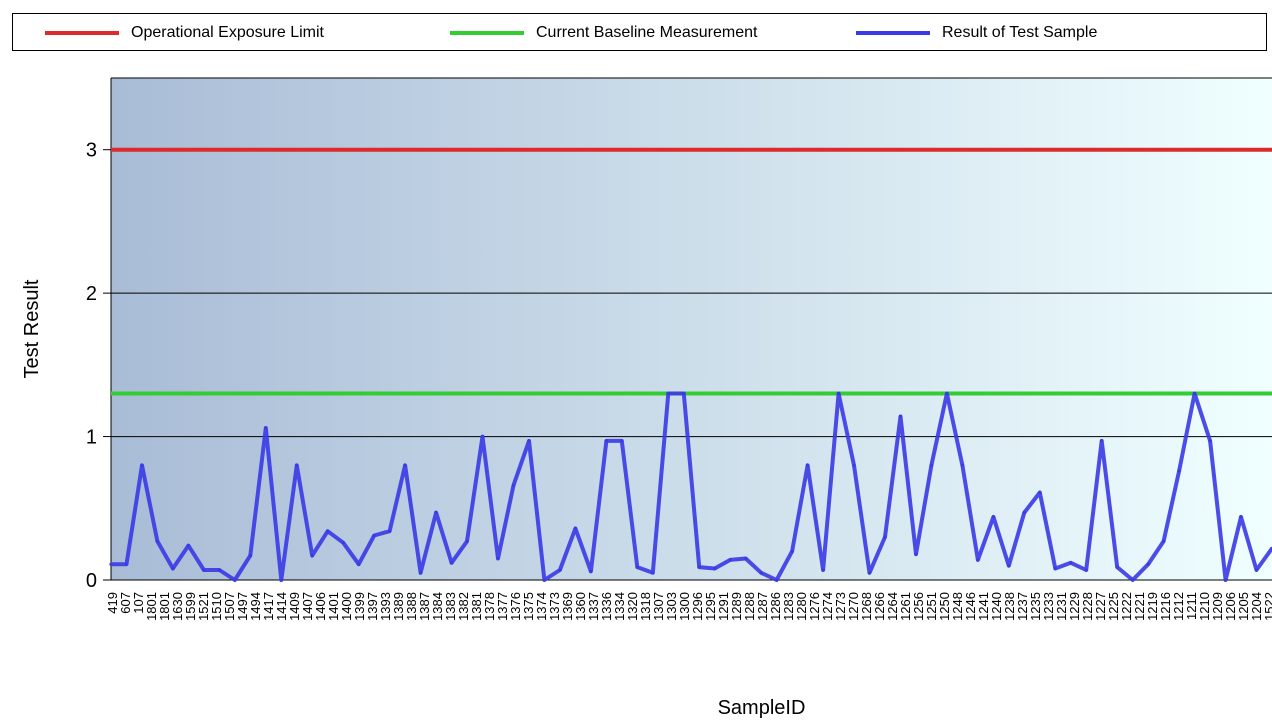  What do you see at coordinates (762, 606) in the screenshot?
I see `x-tick-label: 1287` at bounding box center [762, 606].